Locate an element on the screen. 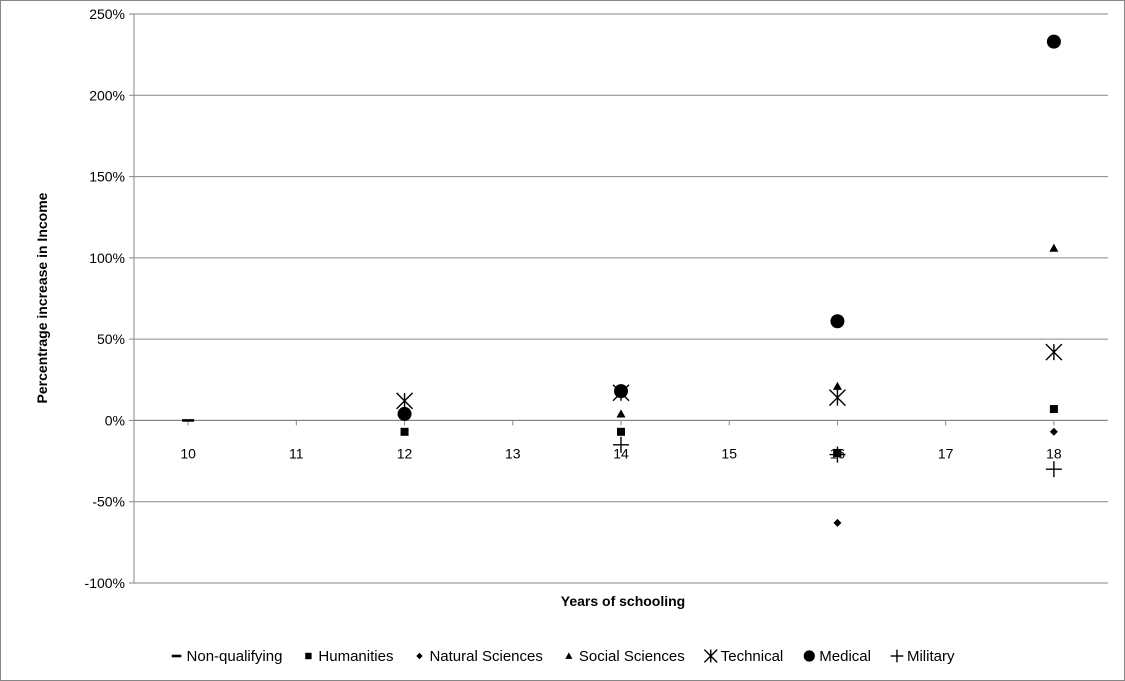 This screenshot has width=1125, height=681. legend-label: Non-qualifying is located at coordinates (235, 656).